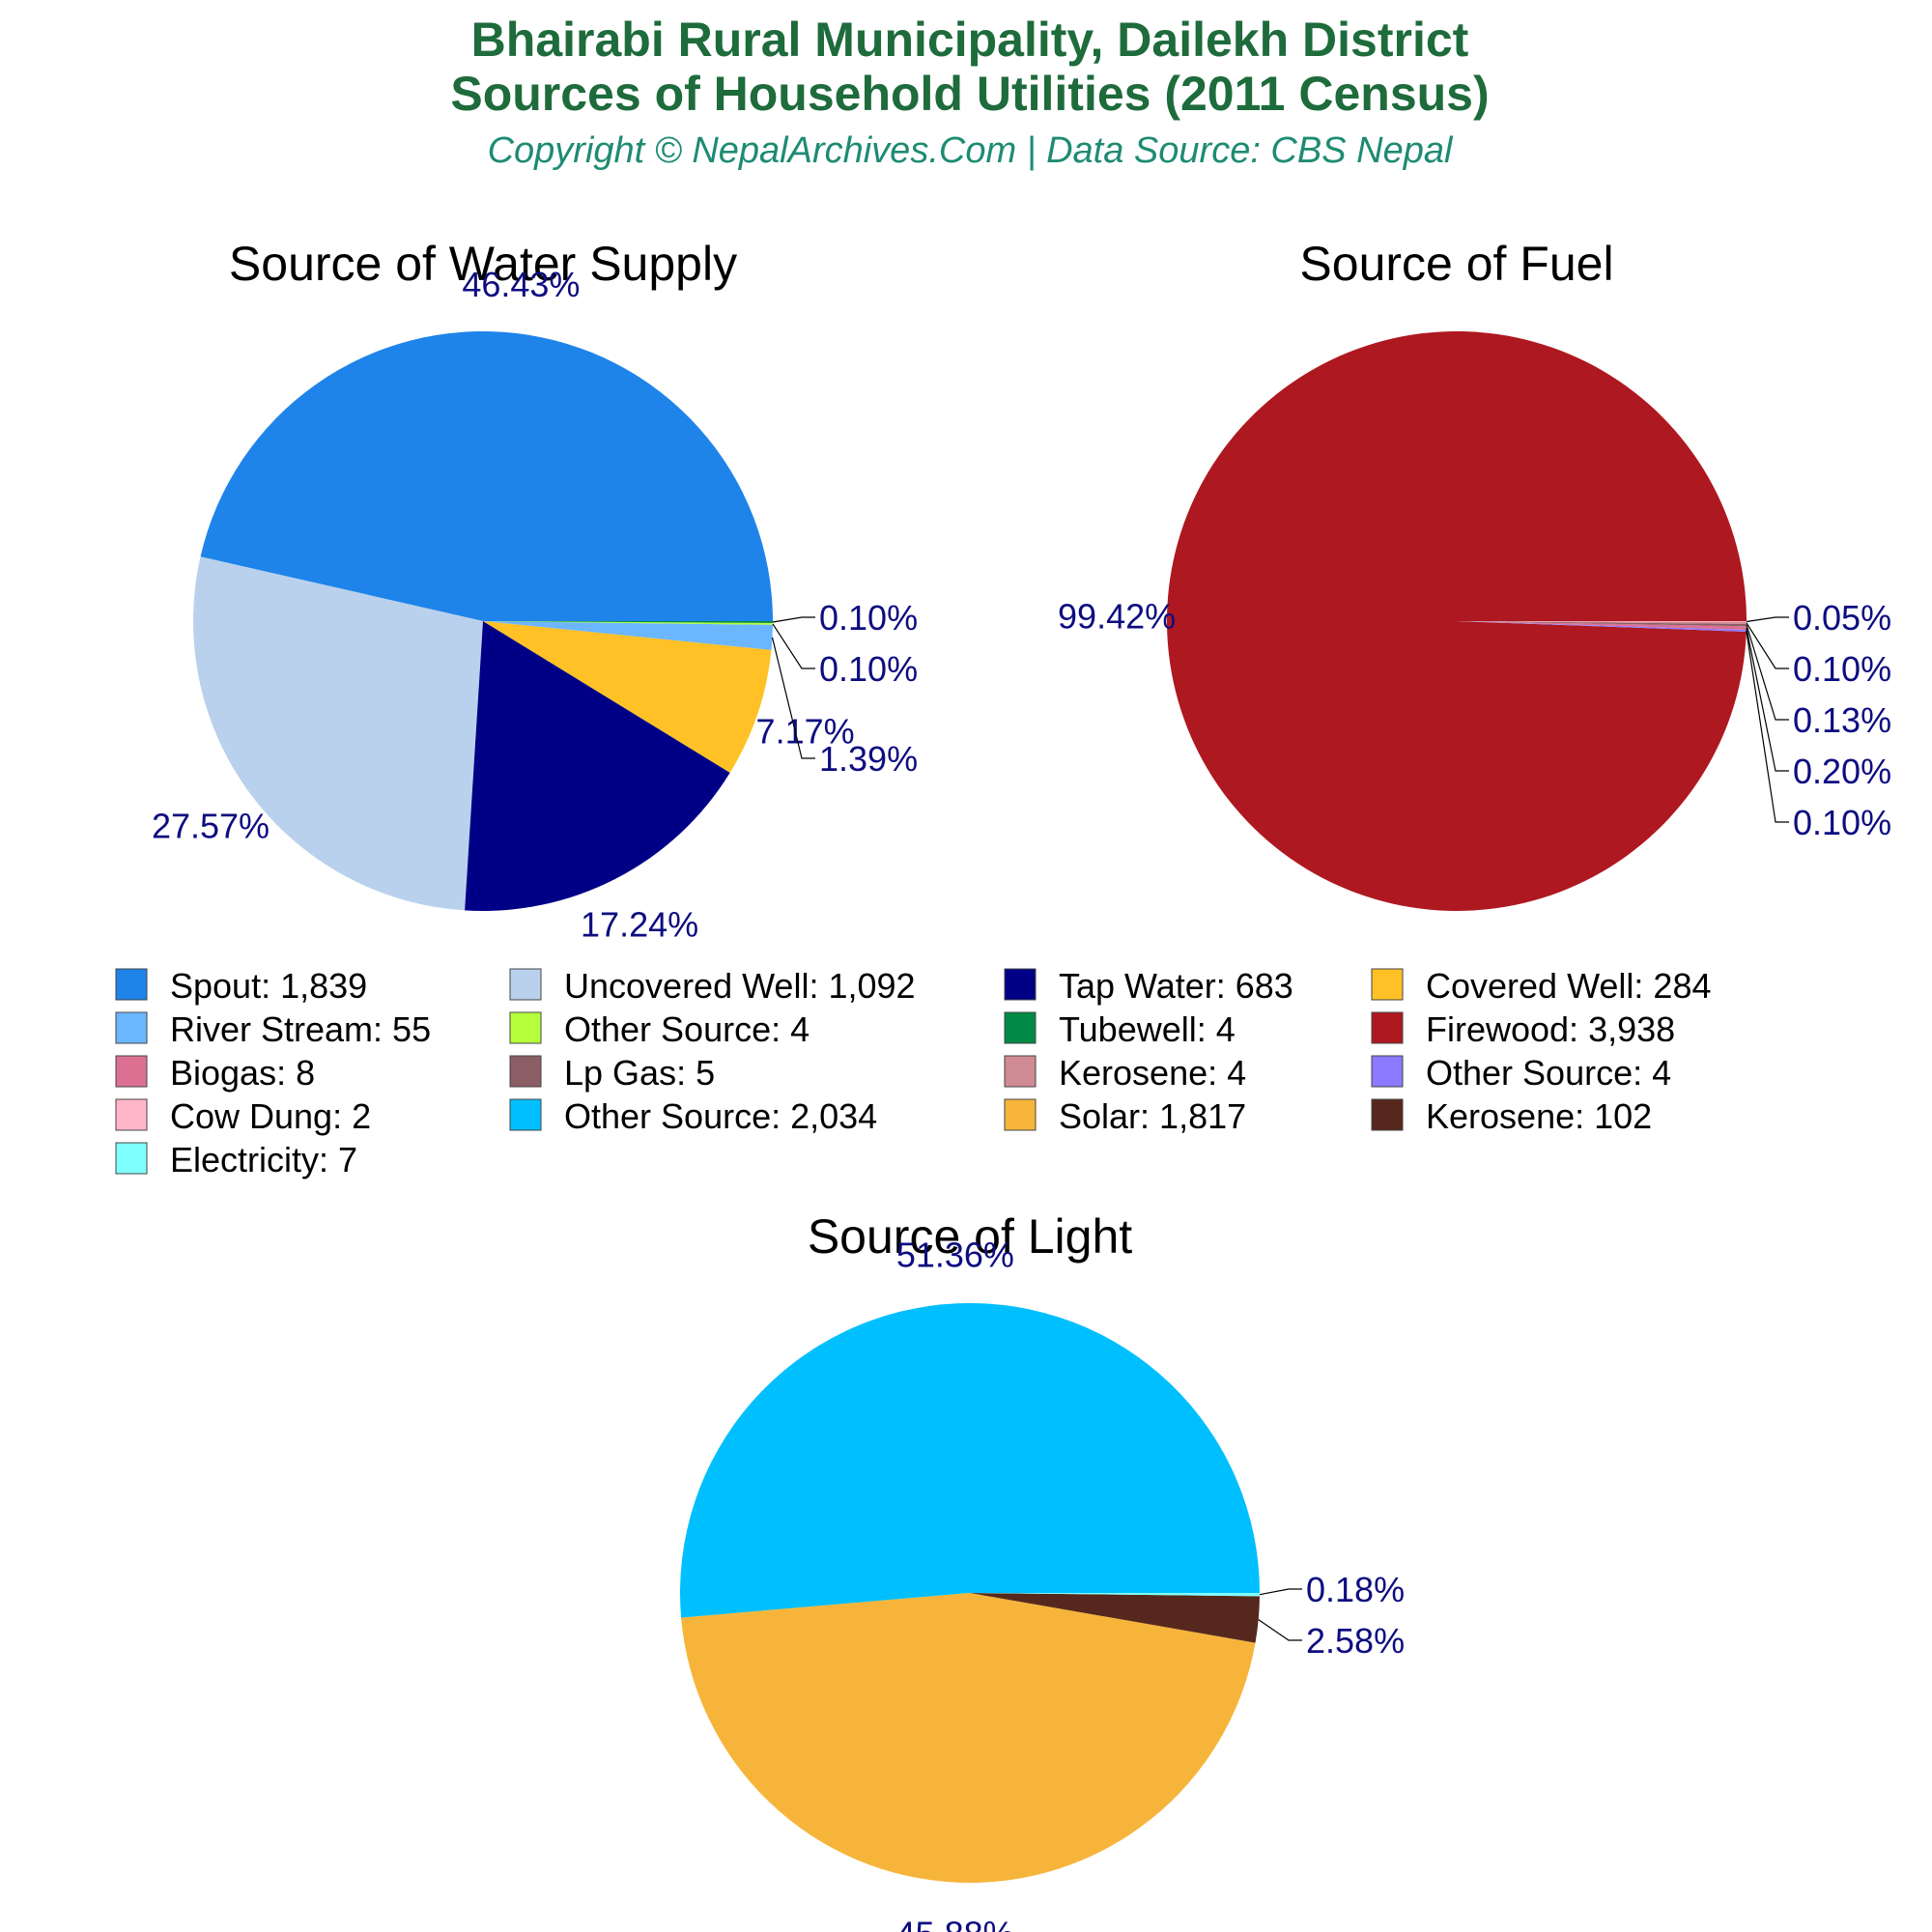 The height and width of the screenshot is (1932, 1932). What do you see at coordinates (1842, 669) in the screenshot?
I see `pct-label-fuel-kerosene: 0.10%` at bounding box center [1842, 669].